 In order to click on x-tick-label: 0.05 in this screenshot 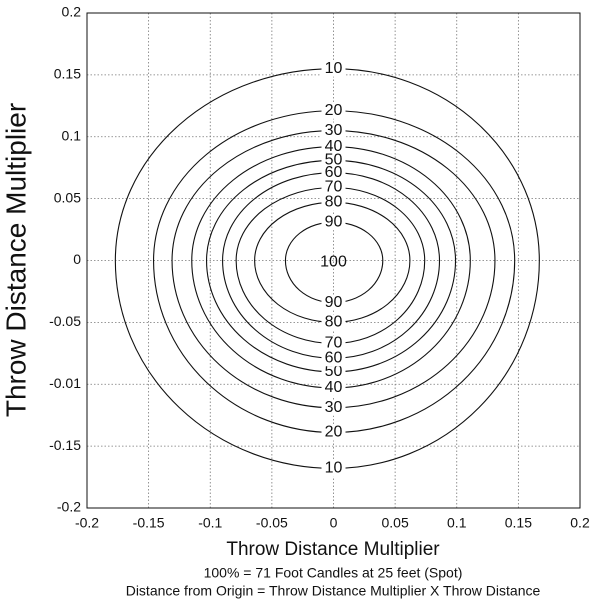, I will do `click(395, 523)`.